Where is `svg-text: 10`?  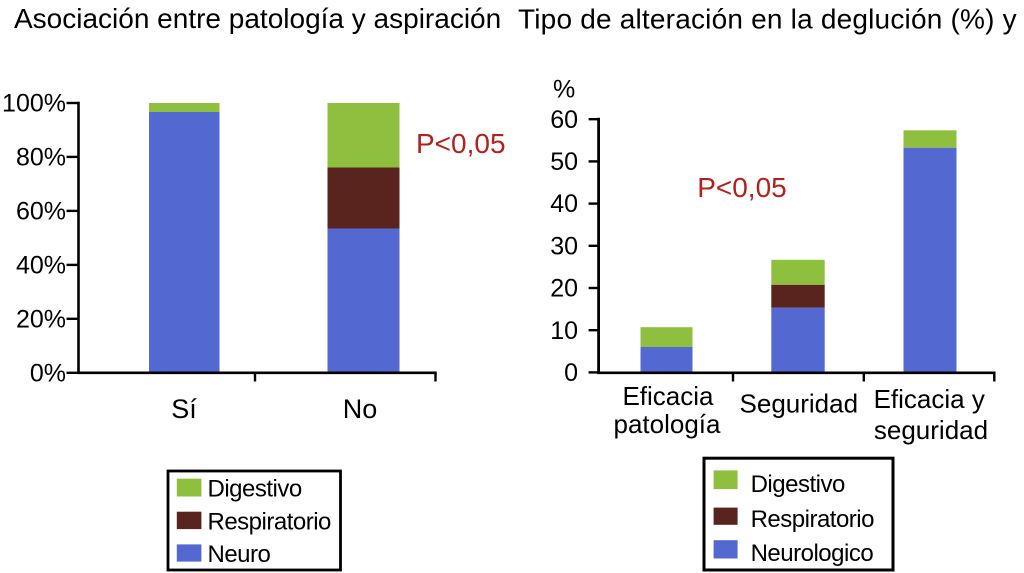
svg-text: 10 is located at coordinates (564, 331).